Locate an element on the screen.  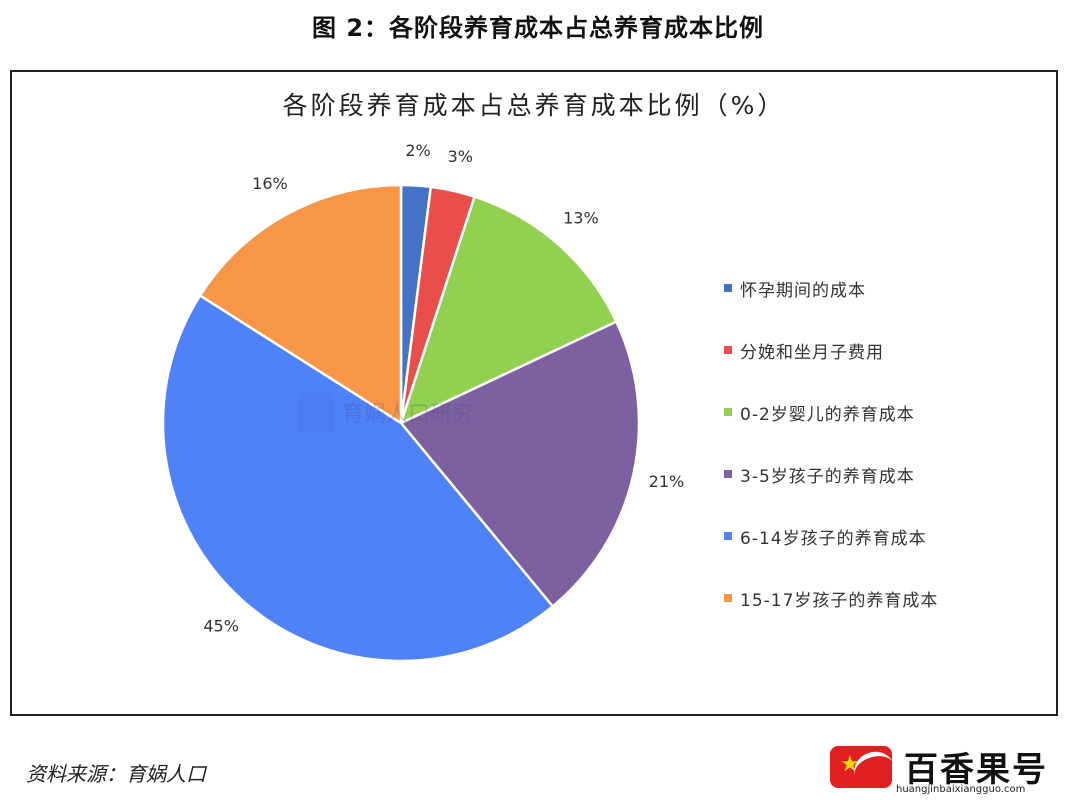
pie-data-label-1: 3% is located at coordinates (460, 156).